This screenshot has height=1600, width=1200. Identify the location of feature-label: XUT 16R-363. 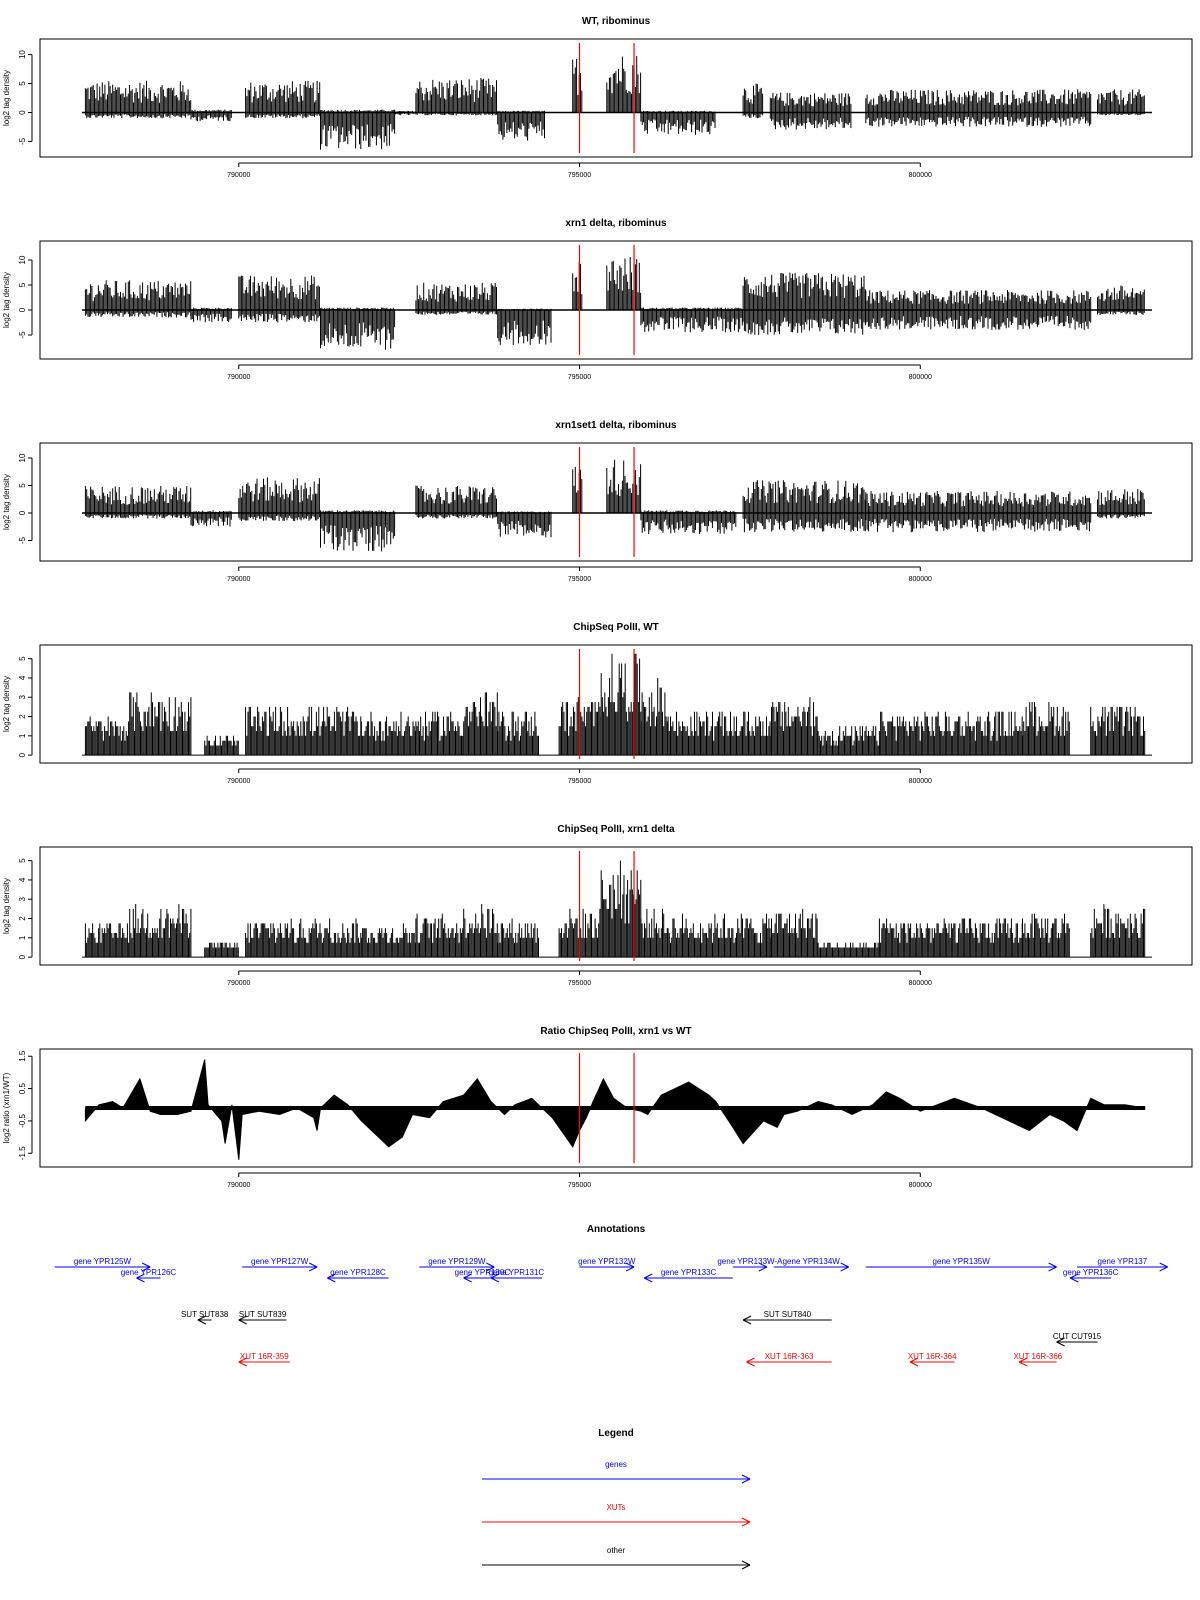
(789, 1356).